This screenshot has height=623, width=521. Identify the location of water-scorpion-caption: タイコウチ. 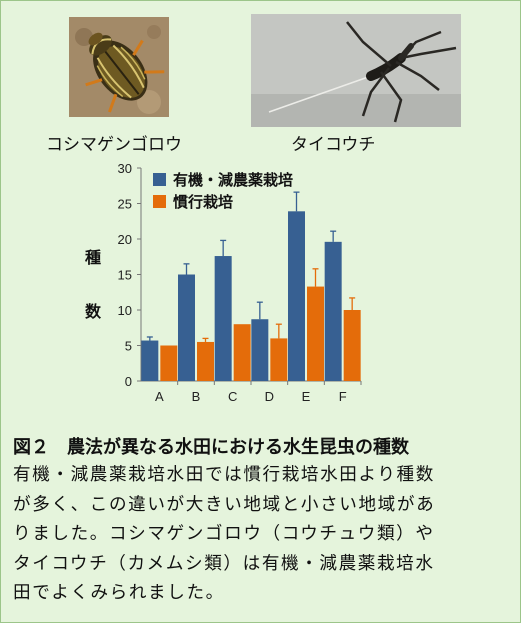
(333, 145).